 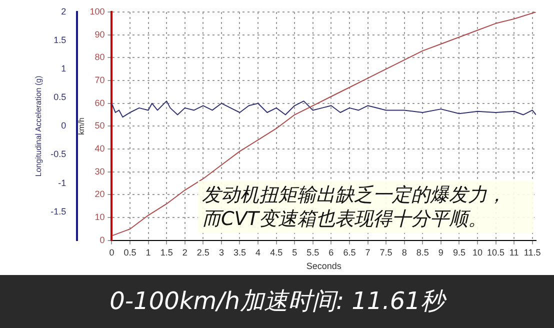 I want to click on y2-tick-label: 0, so click(x=102, y=239).